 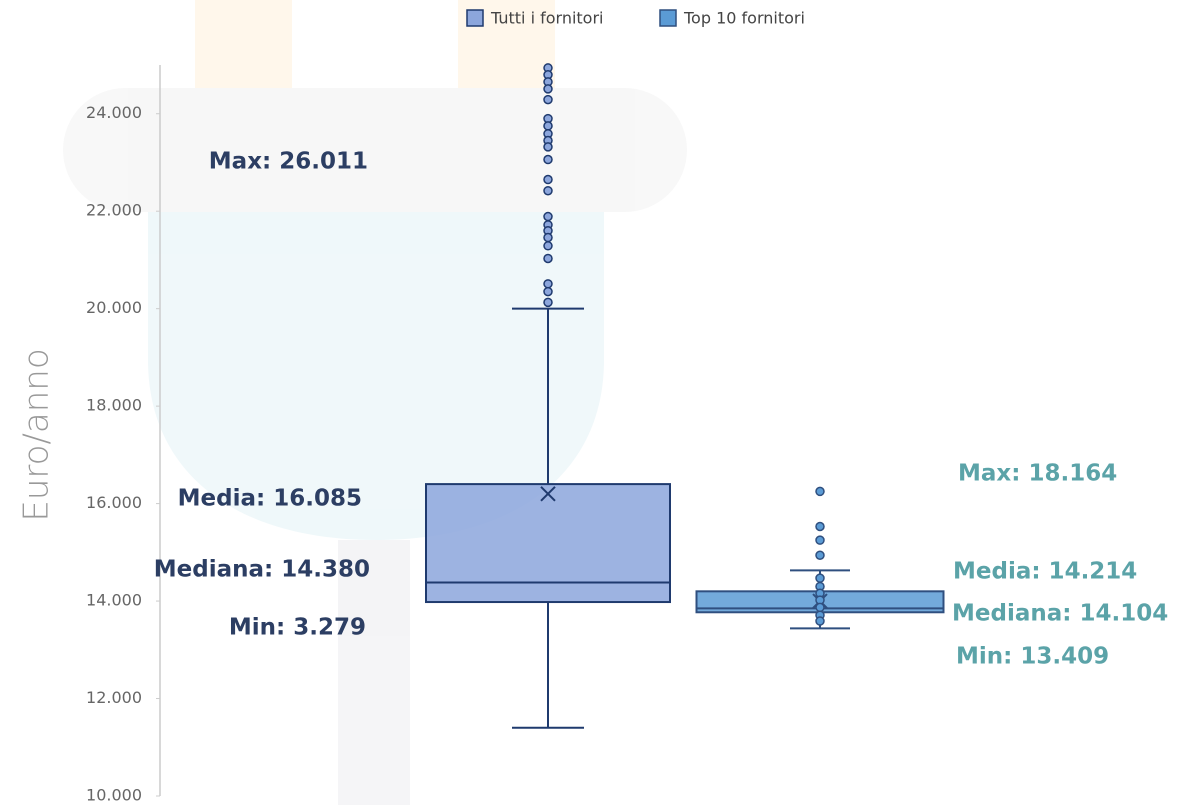 What do you see at coordinates (114, 210) in the screenshot?
I see `y-tick-label: 22.000` at bounding box center [114, 210].